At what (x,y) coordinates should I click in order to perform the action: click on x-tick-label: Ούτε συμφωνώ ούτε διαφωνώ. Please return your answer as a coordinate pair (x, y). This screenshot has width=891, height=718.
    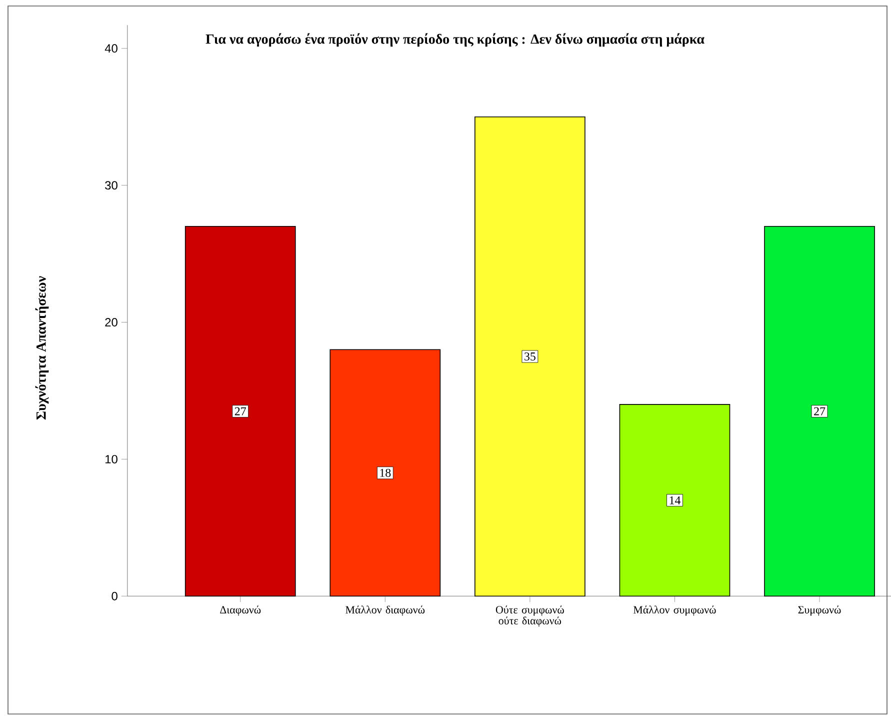
    Looking at the image, I should click on (530, 616).